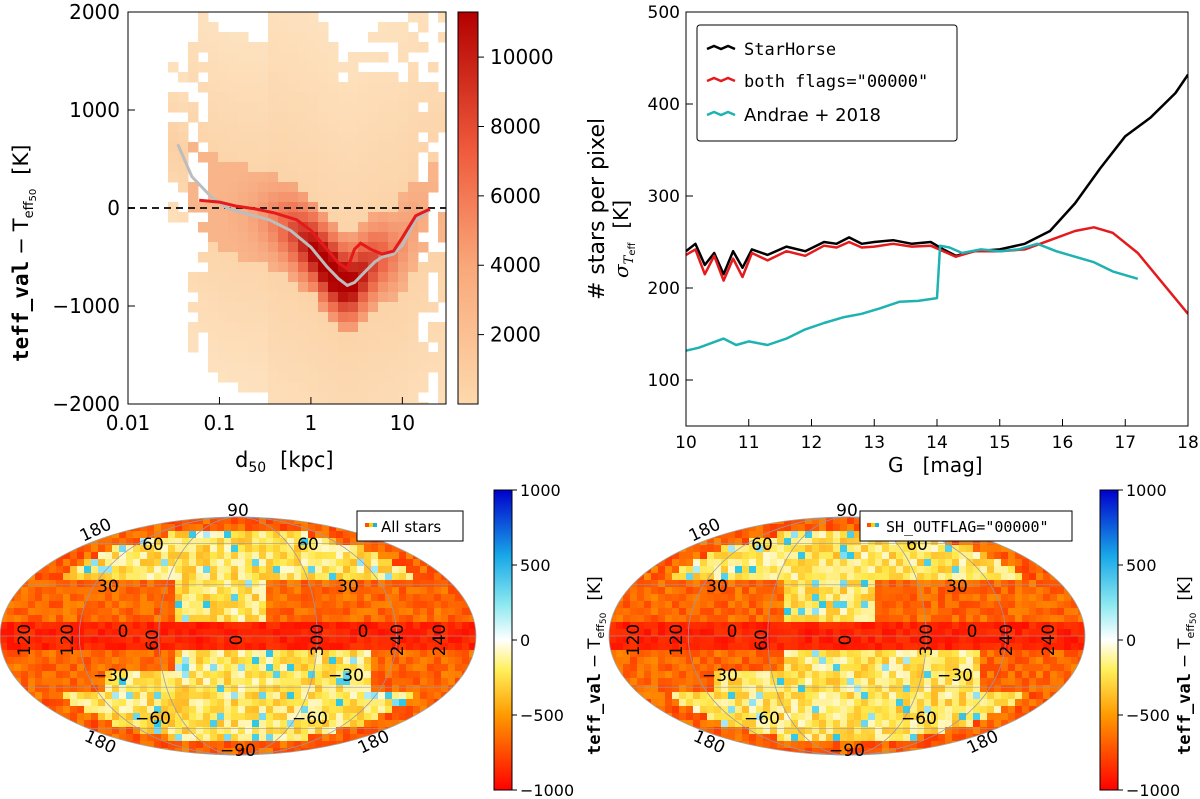 The image size is (1200, 799). What do you see at coordinates (284, 462) in the screenshot?
I see `x-axis-label: d50 [kpc]` at bounding box center [284, 462].